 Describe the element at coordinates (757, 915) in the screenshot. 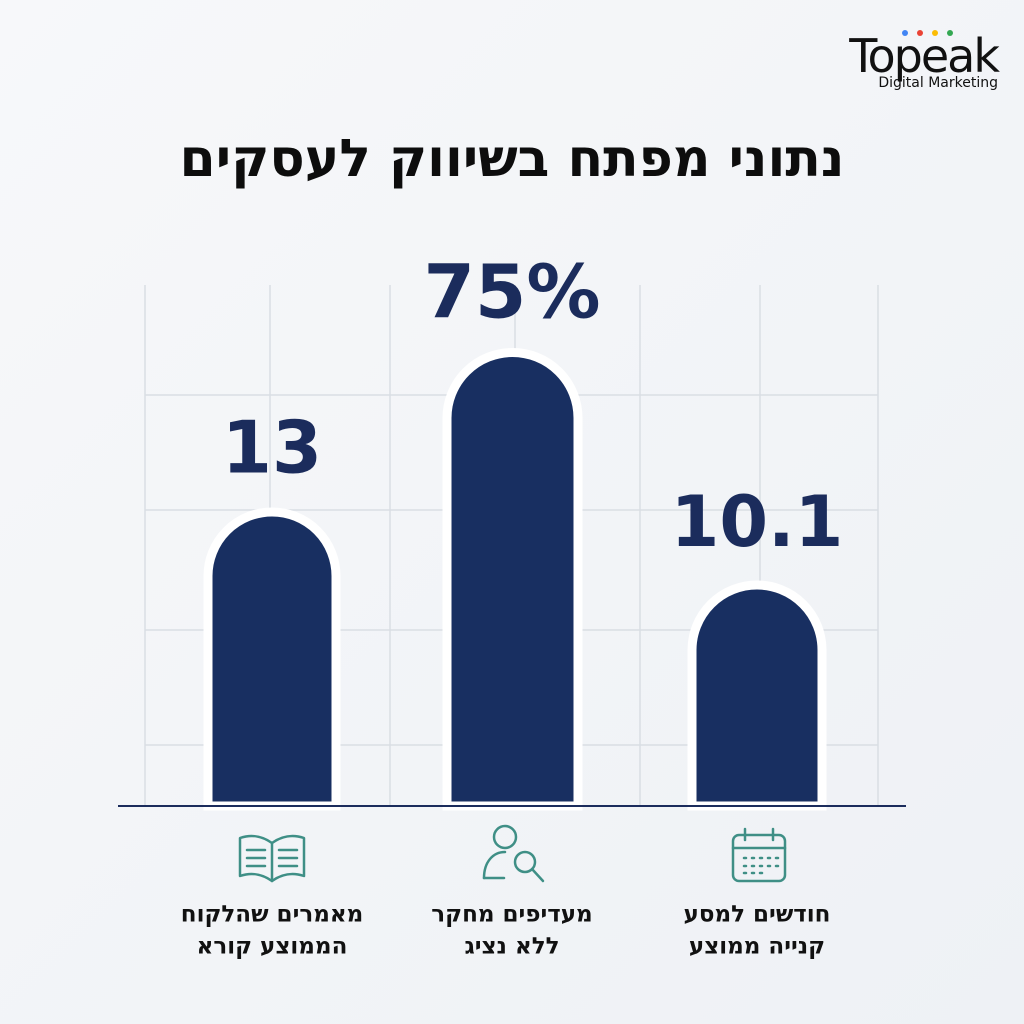

I see `stat-label: חודשים למסע` at that location.